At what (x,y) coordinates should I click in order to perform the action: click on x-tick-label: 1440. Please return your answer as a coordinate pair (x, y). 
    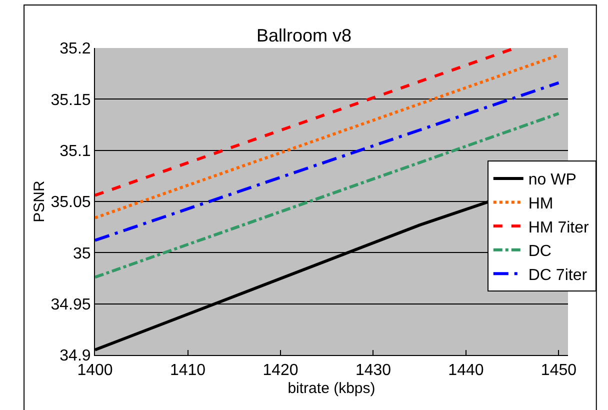
    Looking at the image, I should click on (466, 371).